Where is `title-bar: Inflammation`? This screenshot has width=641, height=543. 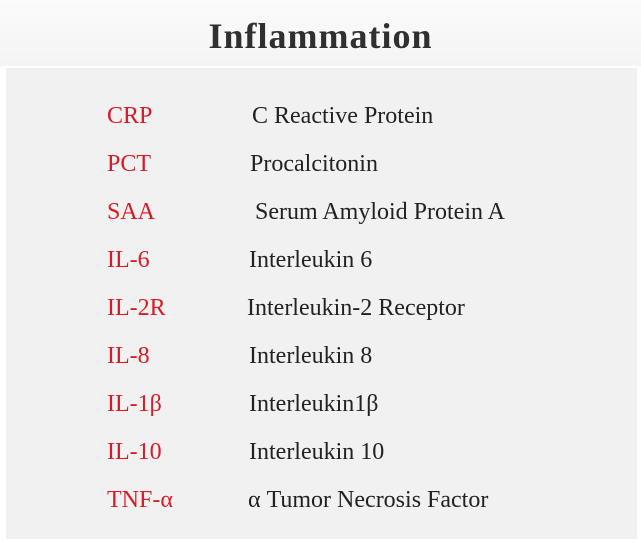 title-bar: Inflammation is located at coordinates (320, 33).